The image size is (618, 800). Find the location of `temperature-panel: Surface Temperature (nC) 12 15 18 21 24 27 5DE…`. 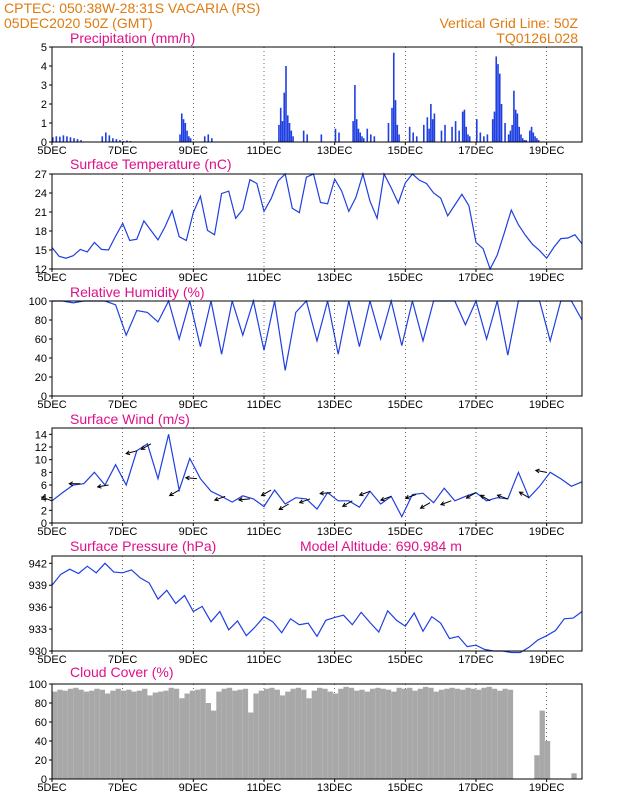

temperature-panel: Surface Temperature (nC) 12 15 18 21 24 27 5DE… is located at coordinates (309, 220).